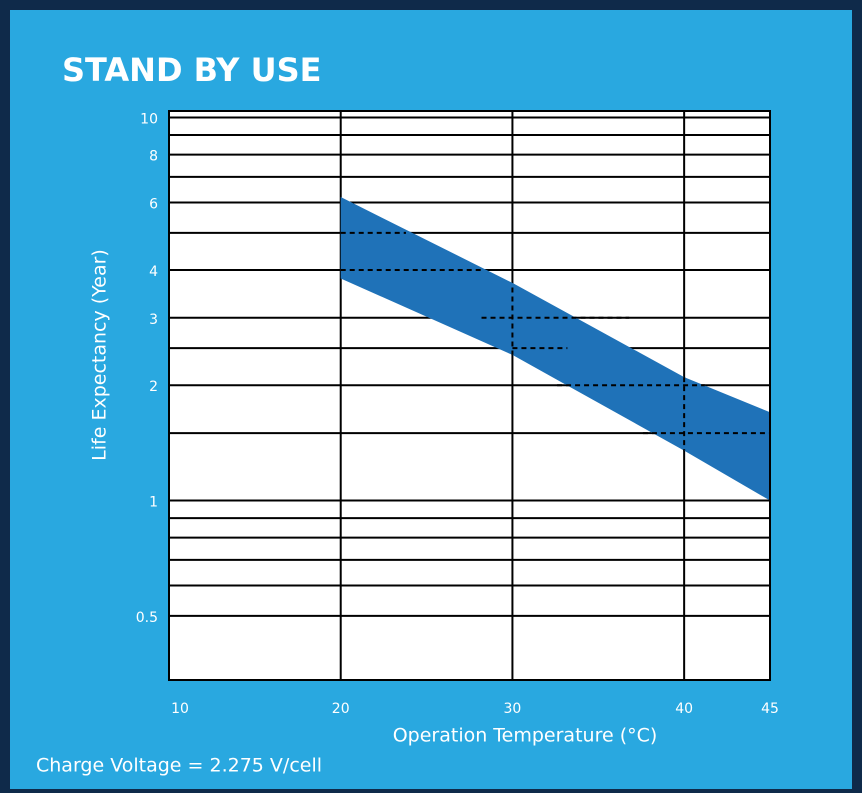 The image size is (862, 793). What do you see at coordinates (513, 709) in the screenshot?
I see `x-tick-label: 30` at bounding box center [513, 709].